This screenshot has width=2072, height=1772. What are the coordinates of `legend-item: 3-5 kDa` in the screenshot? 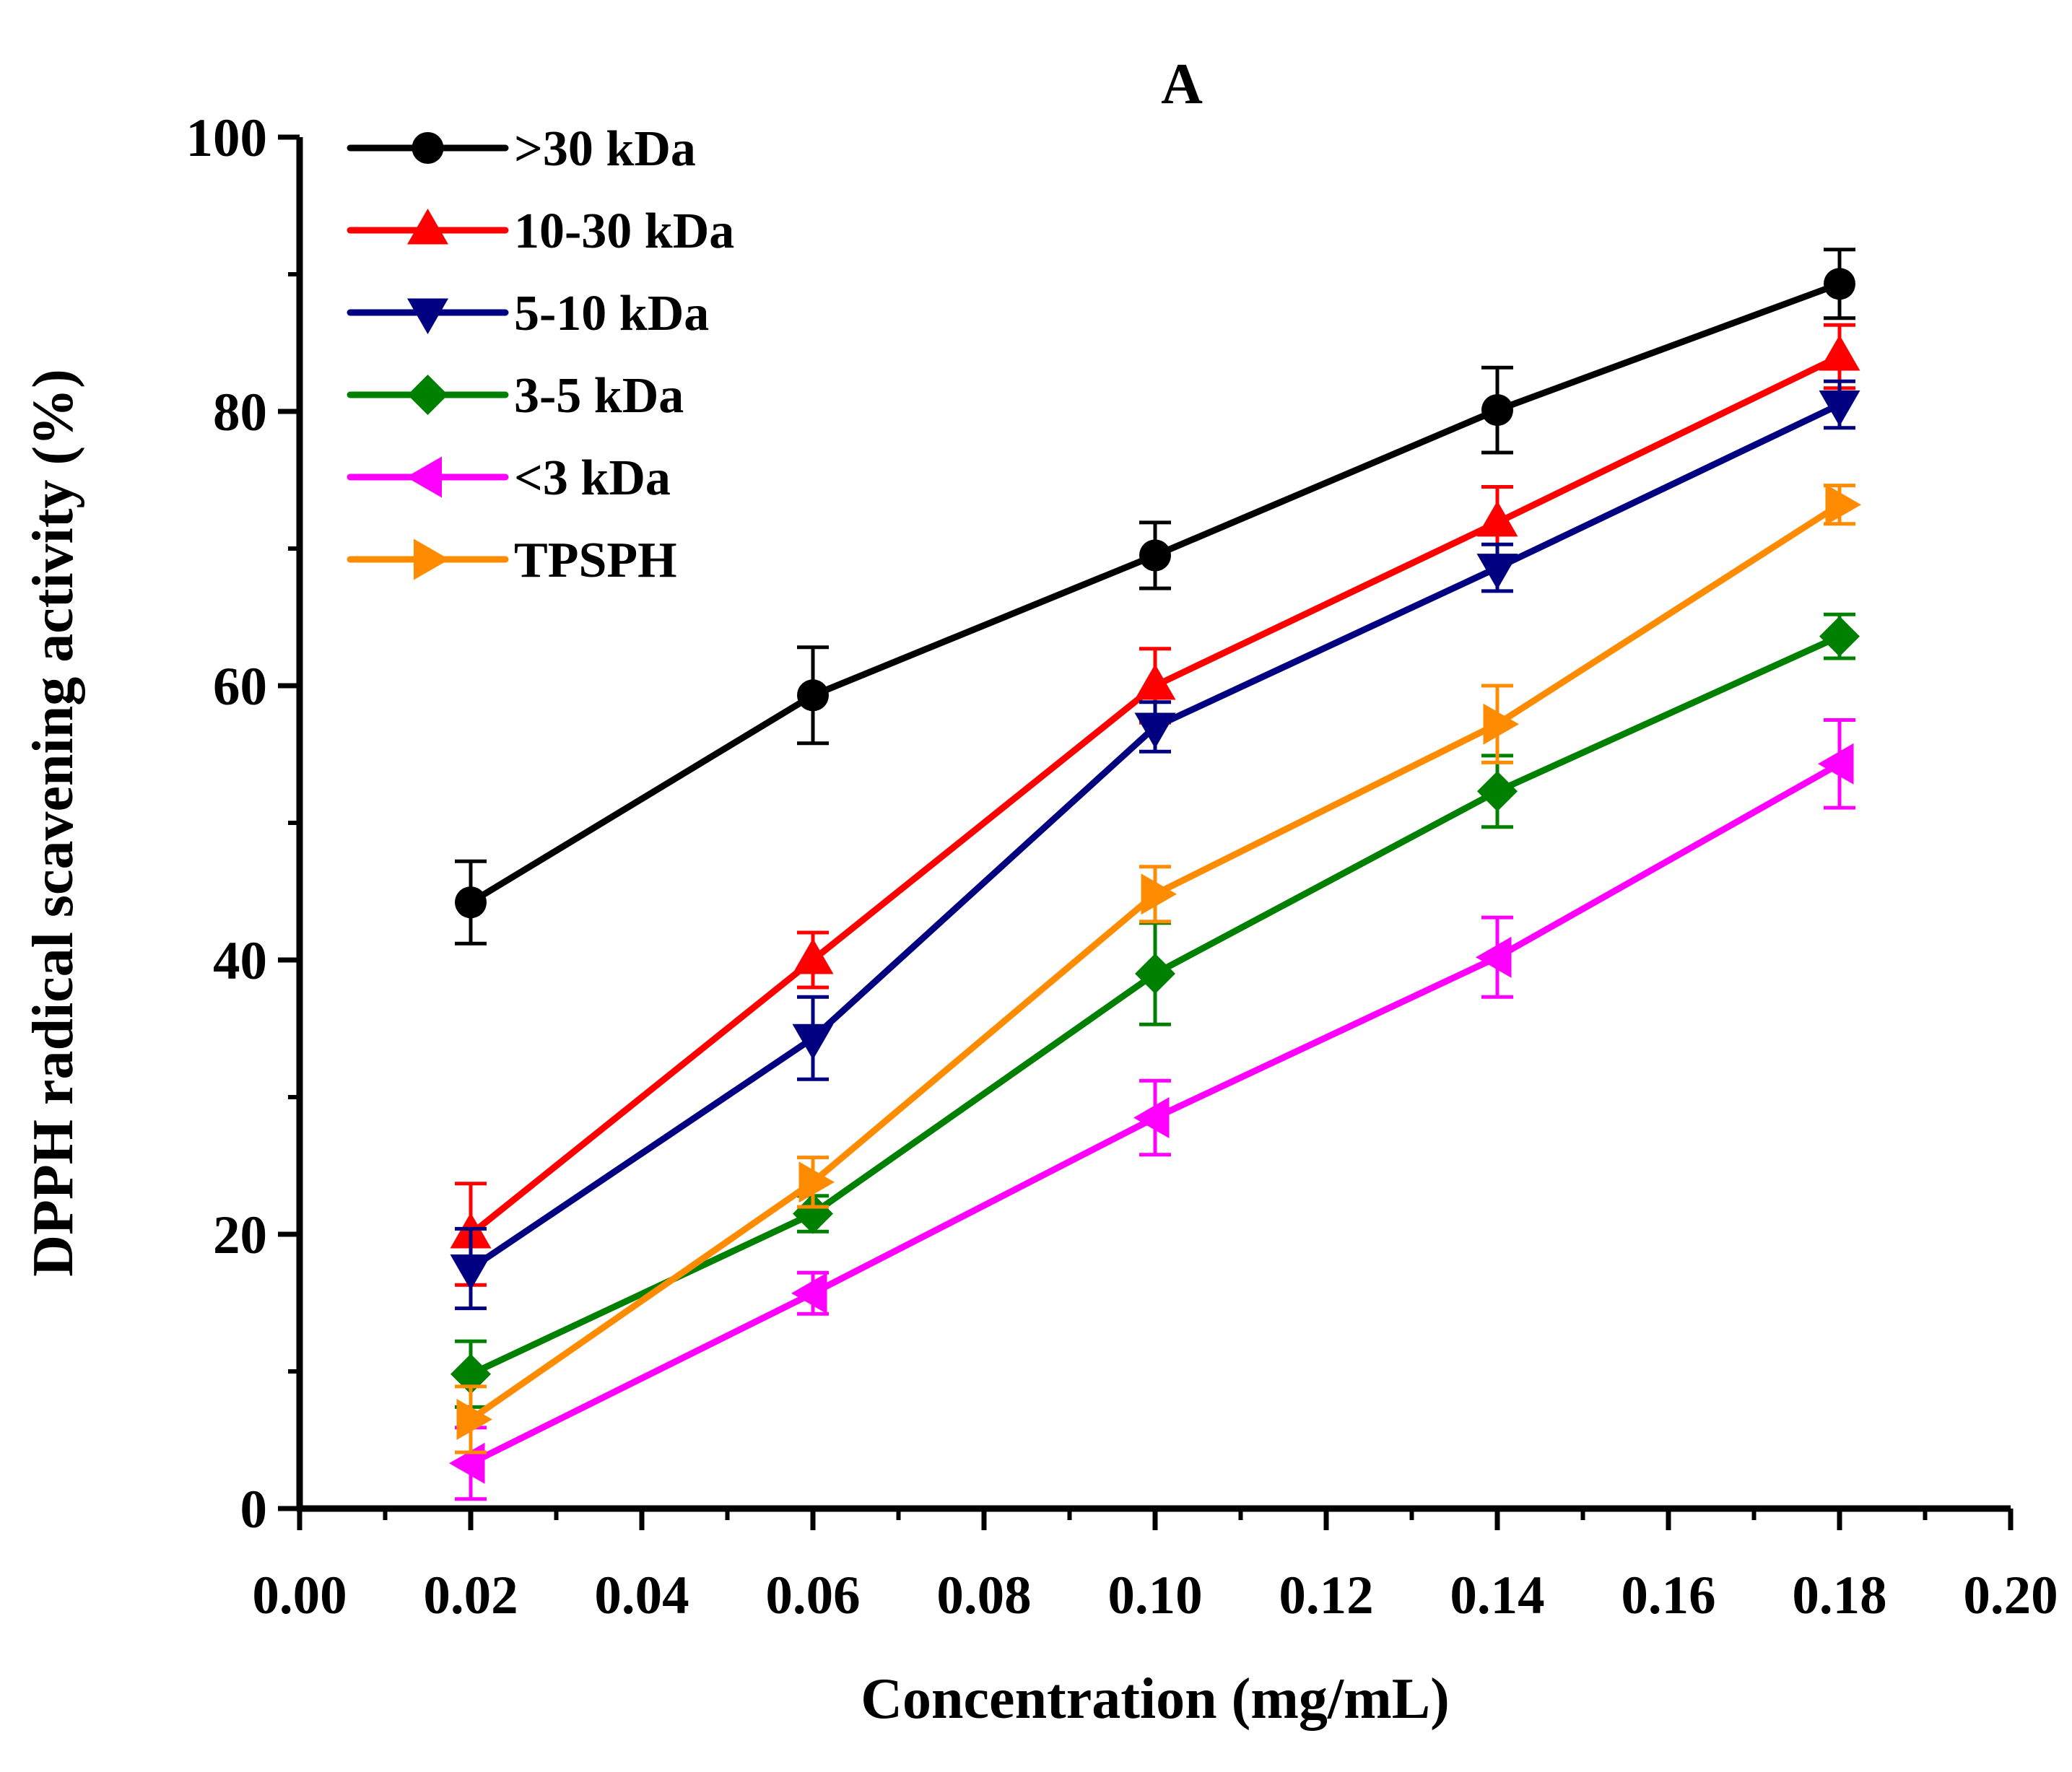 It's located at (515, 396).